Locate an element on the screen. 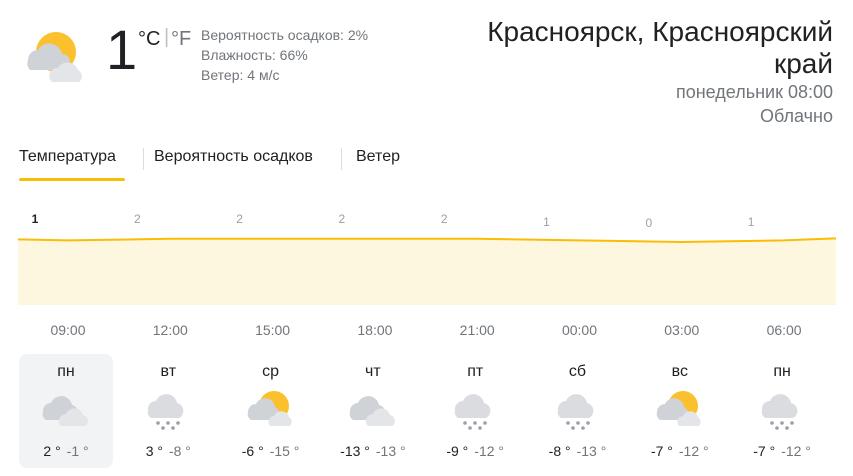  location-name-line2: край is located at coordinates (803, 63).